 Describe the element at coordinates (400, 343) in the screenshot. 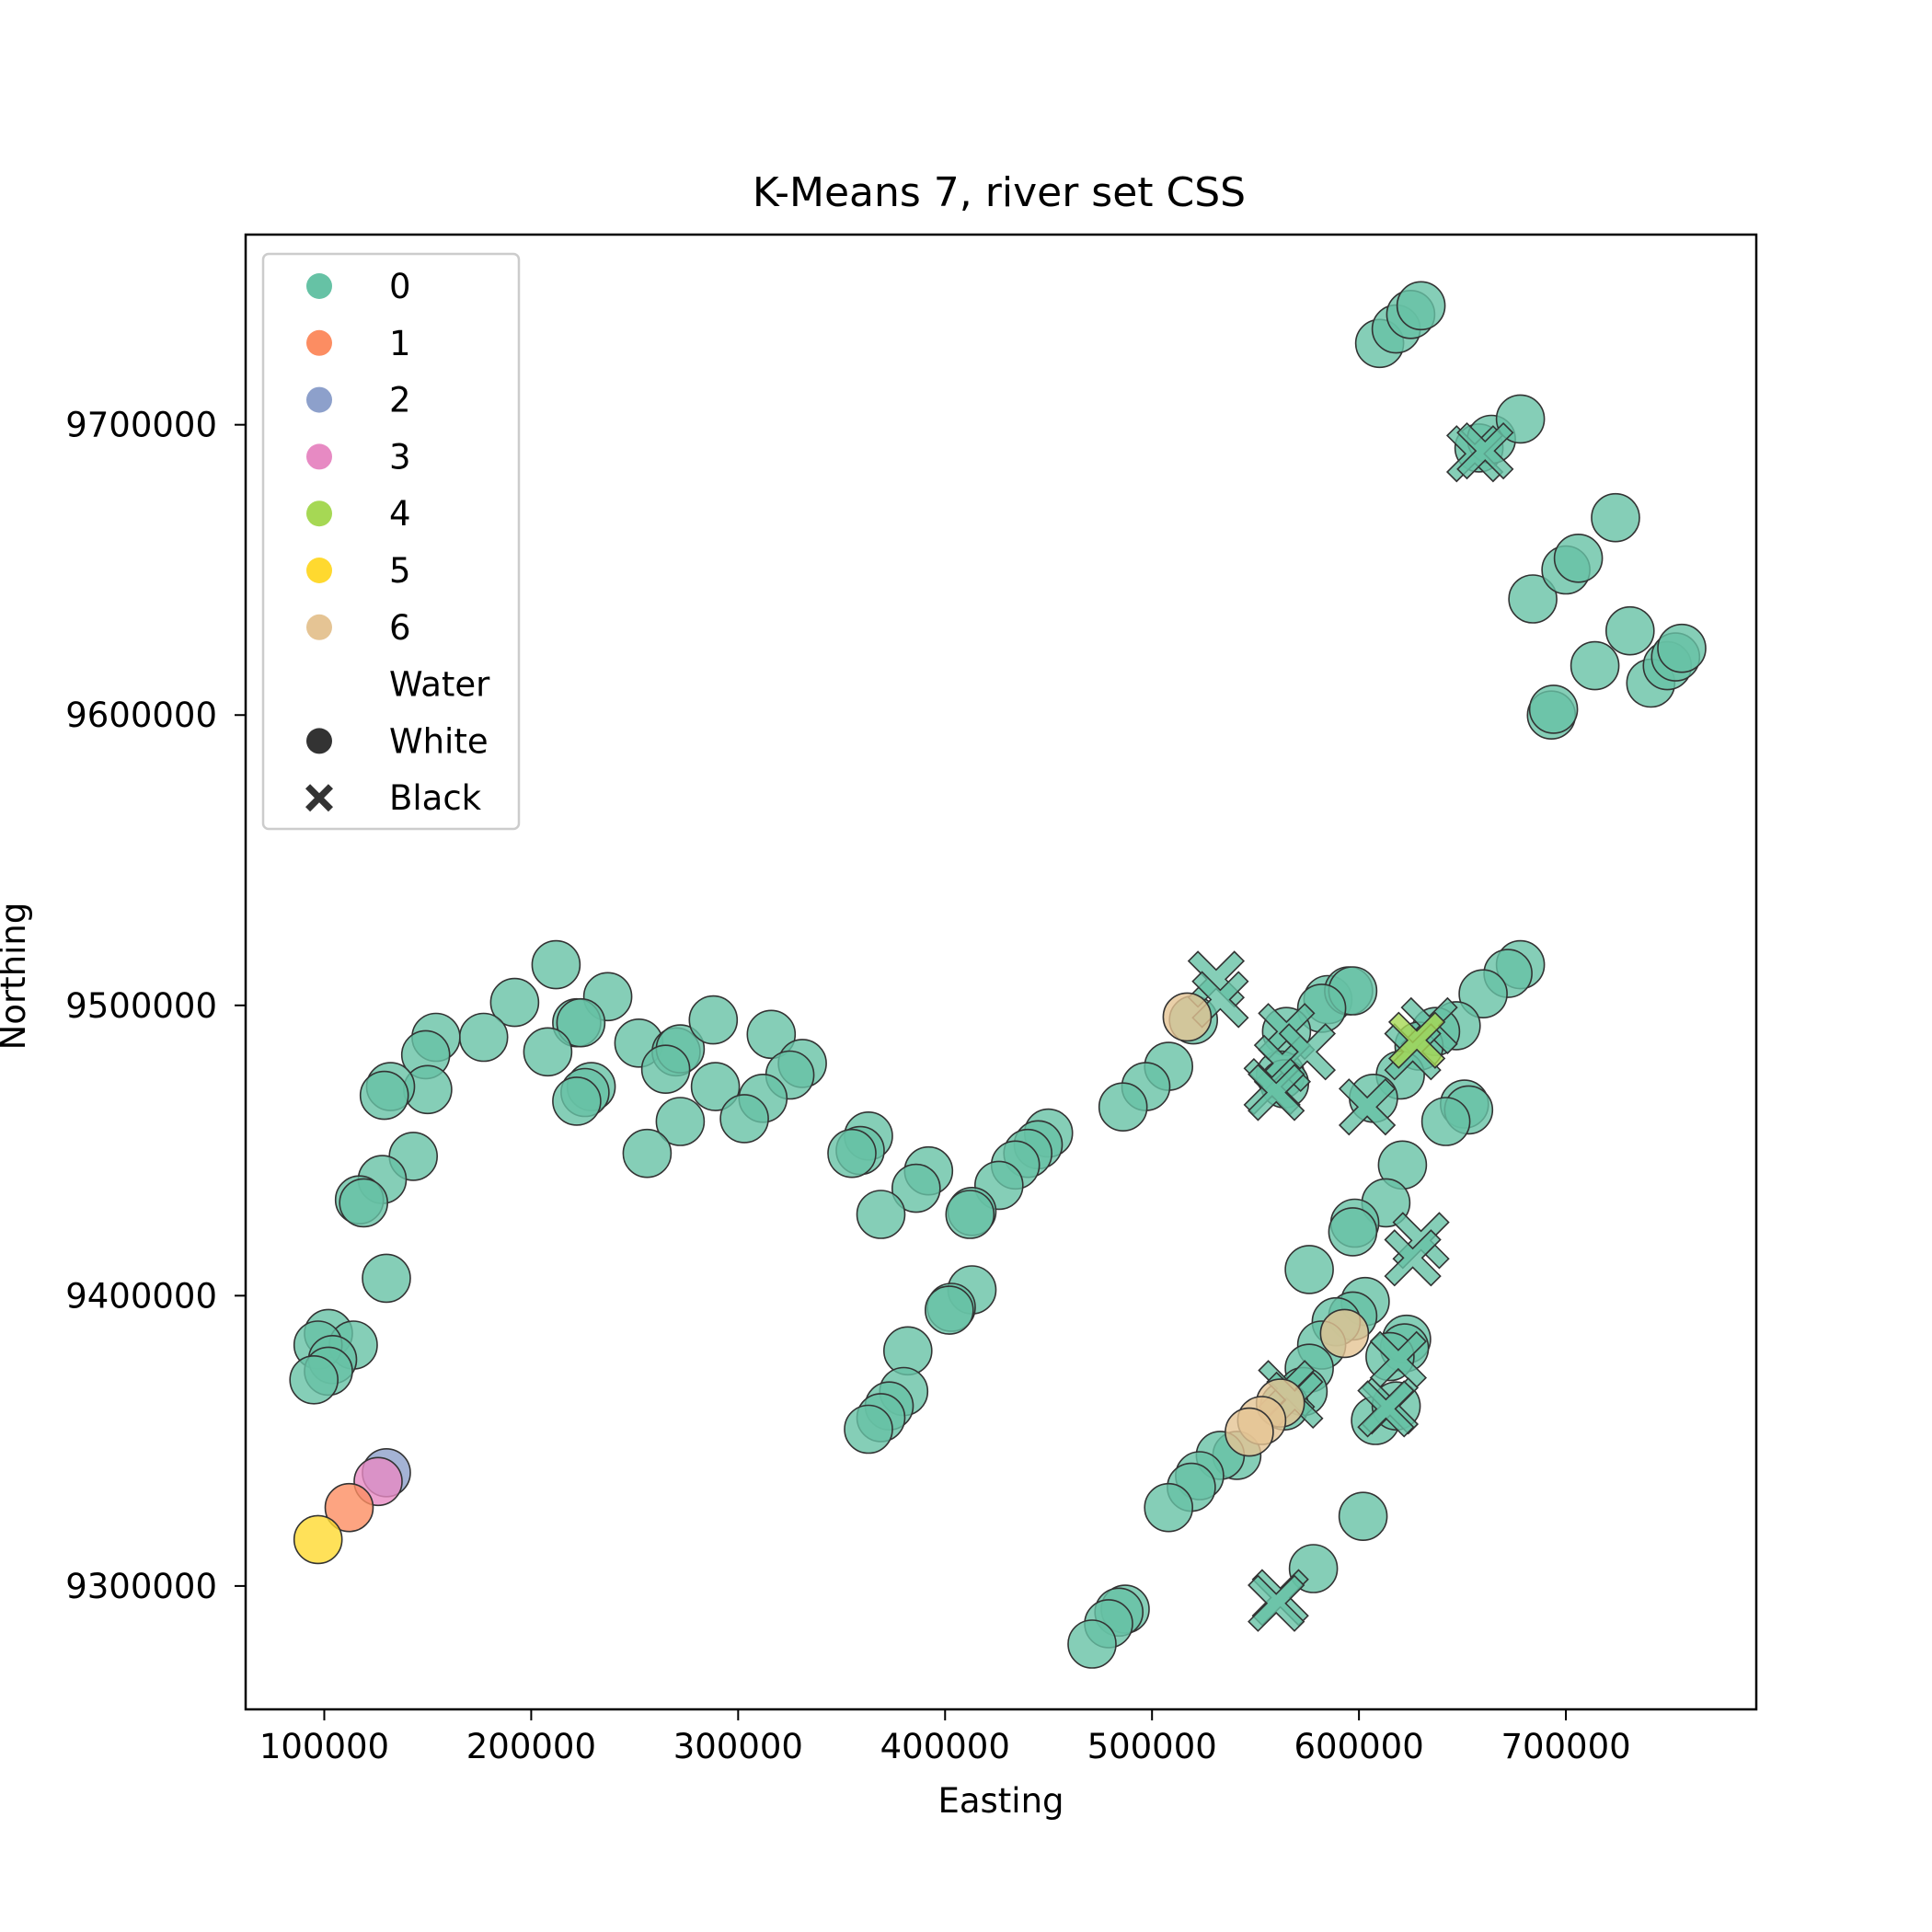

I see `legend-label: 1` at that location.